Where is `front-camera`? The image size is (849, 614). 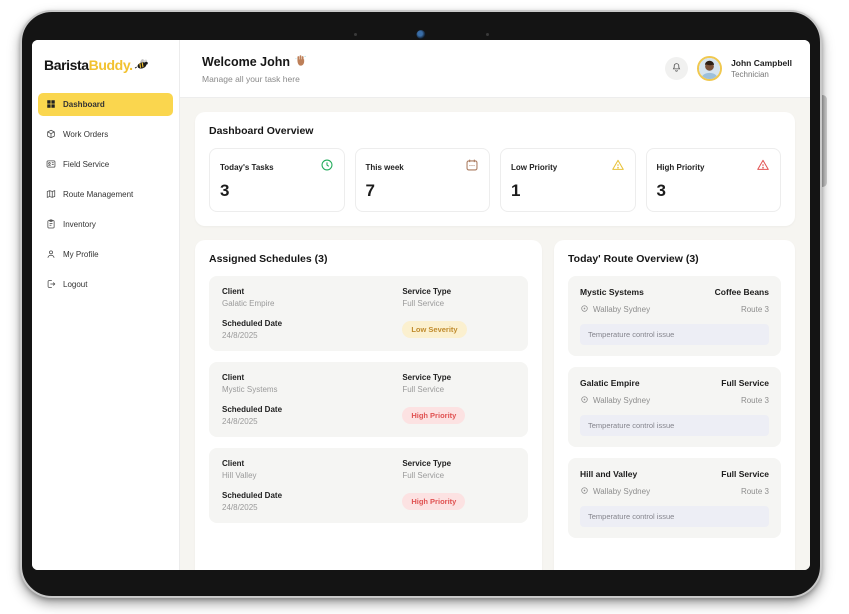
front-camera is located at coordinates (421, 34).